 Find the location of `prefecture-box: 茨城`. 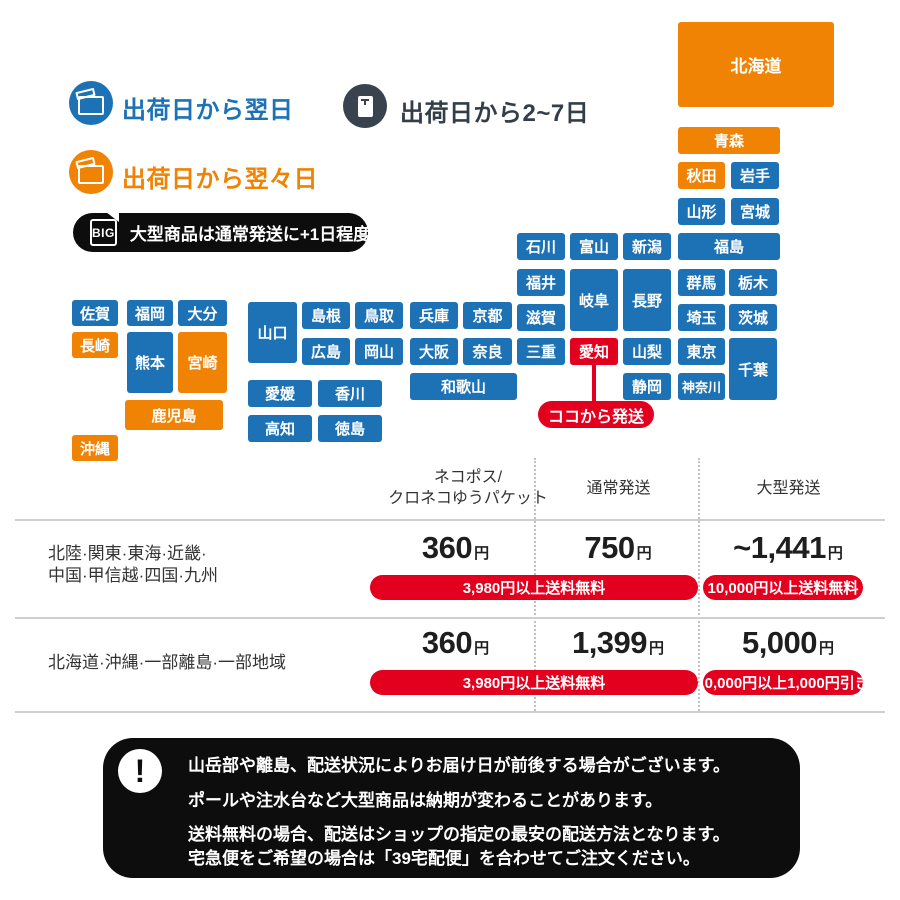

prefecture-box: 茨城 is located at coordinates (753, 317).